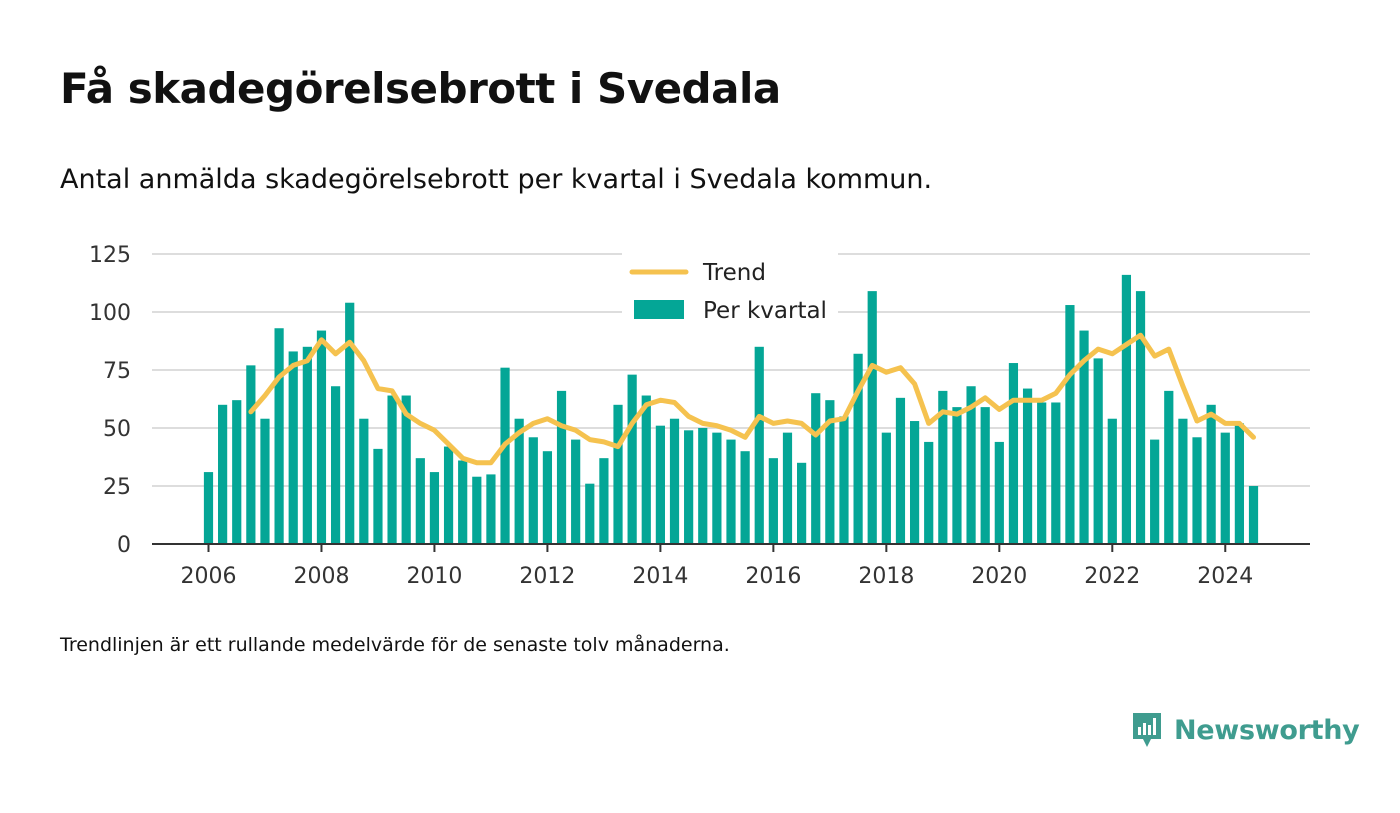 Image resolution: width=1400 pixels, height=813 pixels. I want to click on legend-trend-label: Trend, so click(734, 273).